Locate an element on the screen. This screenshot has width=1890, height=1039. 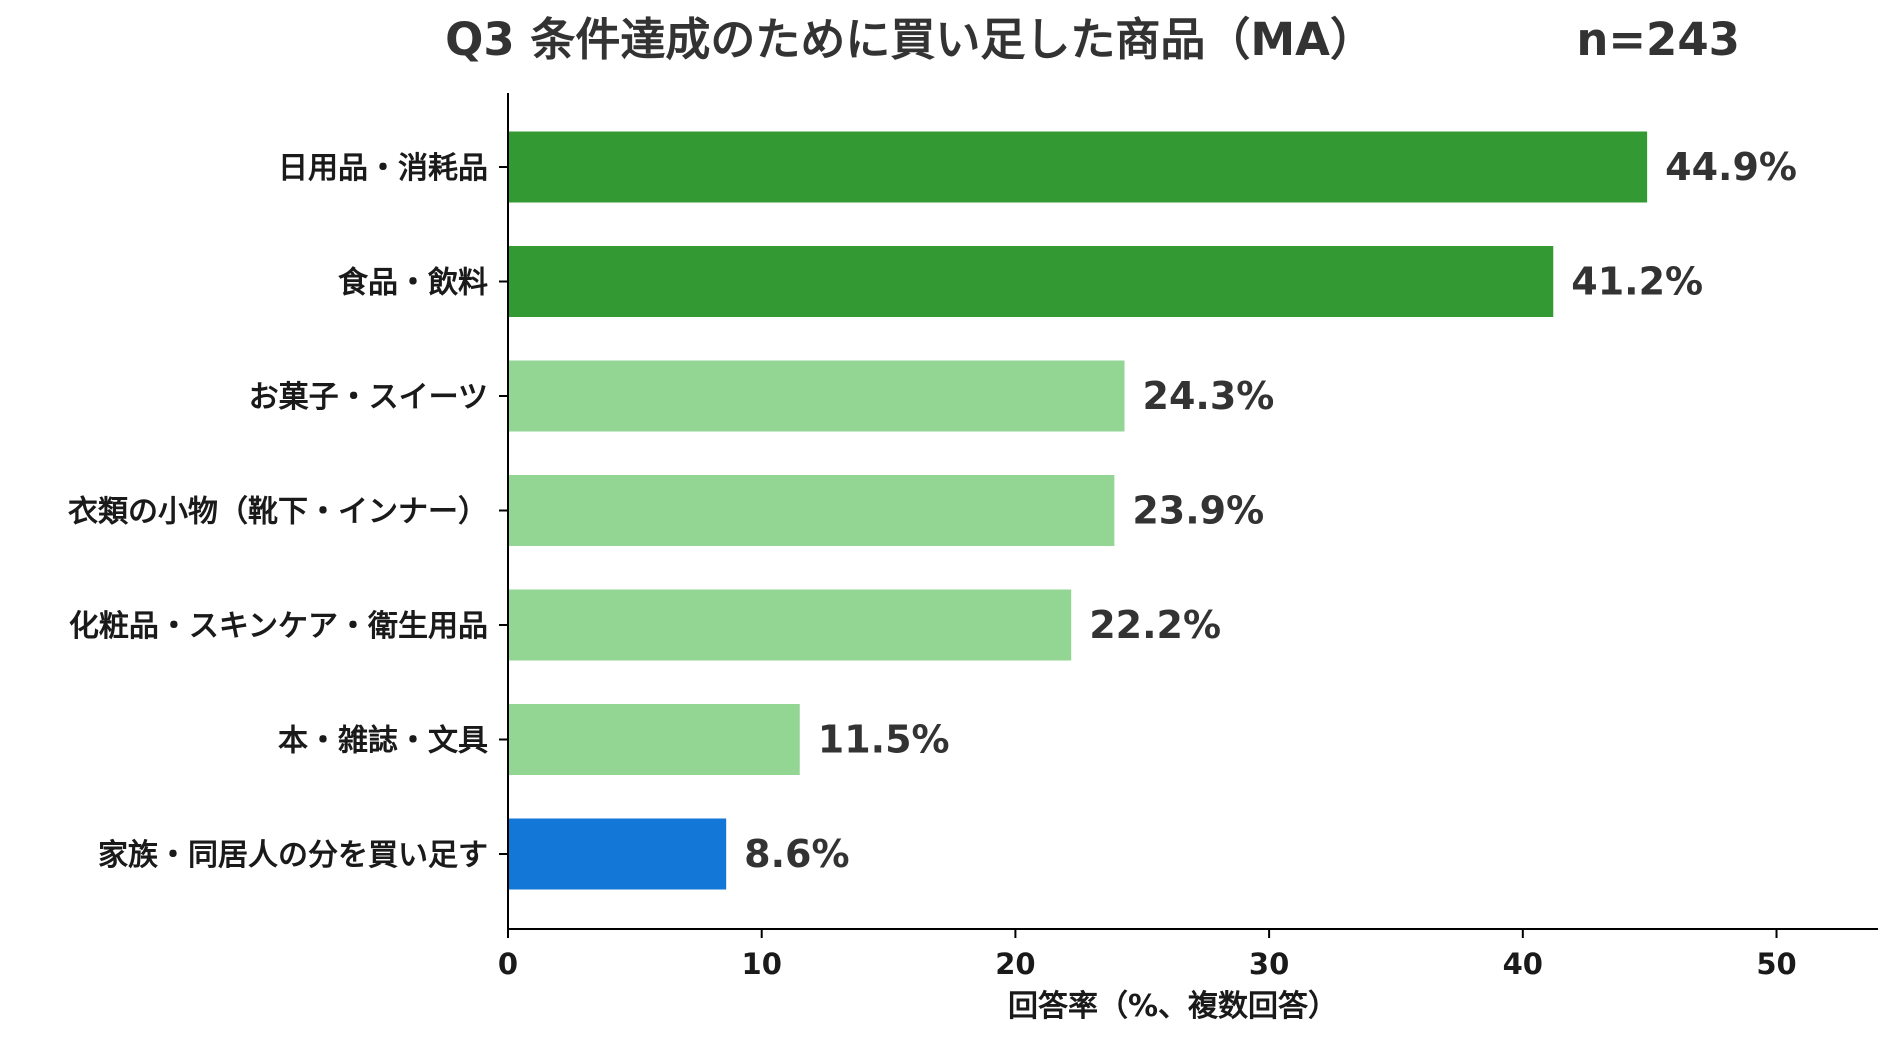
x-tick-label-50: 50 is located at coordinates (1776, 964).